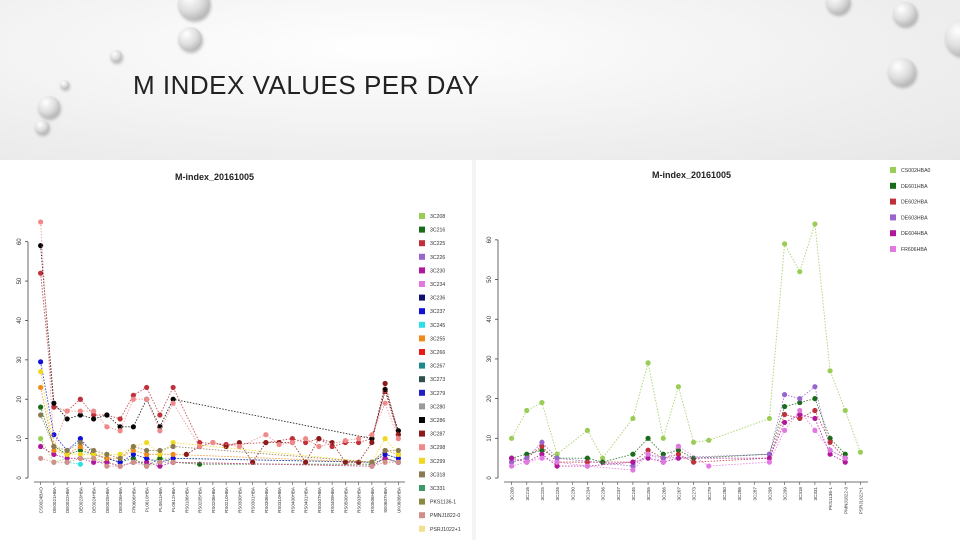 The height and width of the screenshot is (540, 960). Describe the element at coordinates (860, 501) in the screenshot. I see `x-tick-label: PSRJ1022+1` at that location.